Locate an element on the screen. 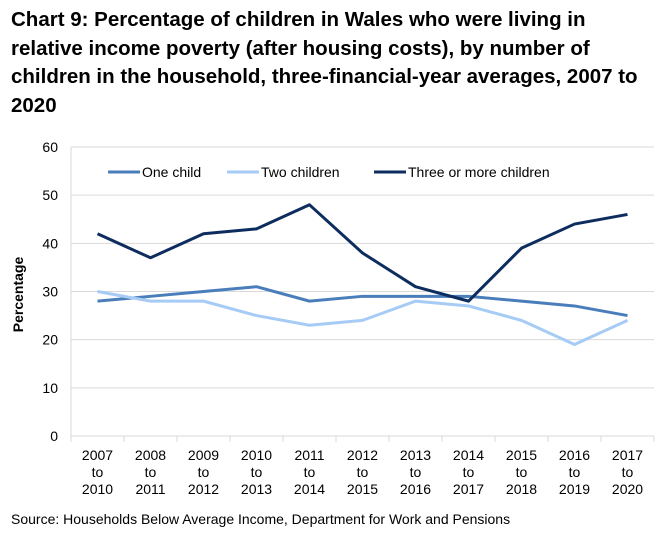 The image size is (664, 548). legend-label: Two children is located at coordinates (300, 172).